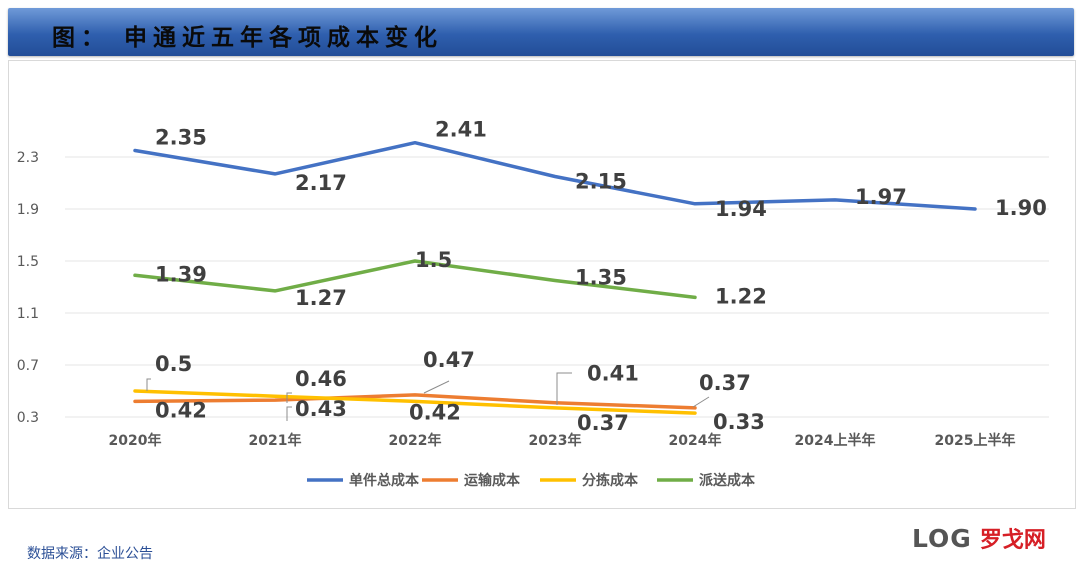 The width and height of the screenshot is (1080, 574). I want to click on data-label: 1.35, so click(601, 278).